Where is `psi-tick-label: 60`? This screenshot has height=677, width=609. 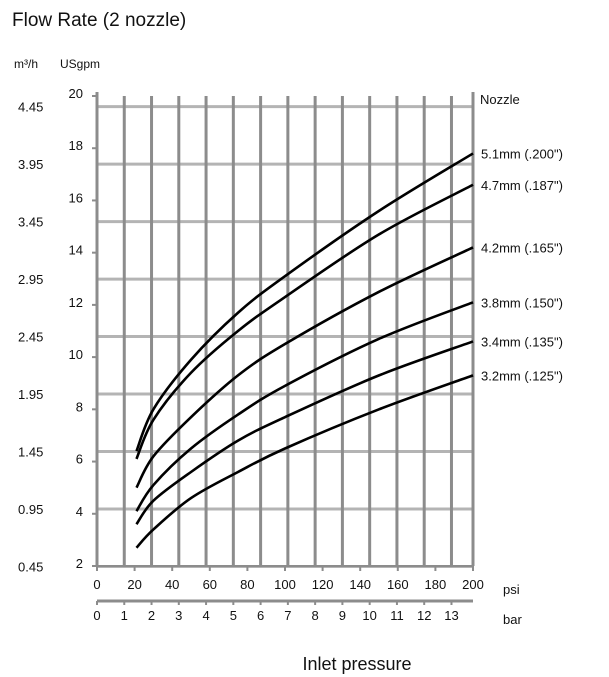
psi-tick-label: 60 is located at coordinates (210, 584).